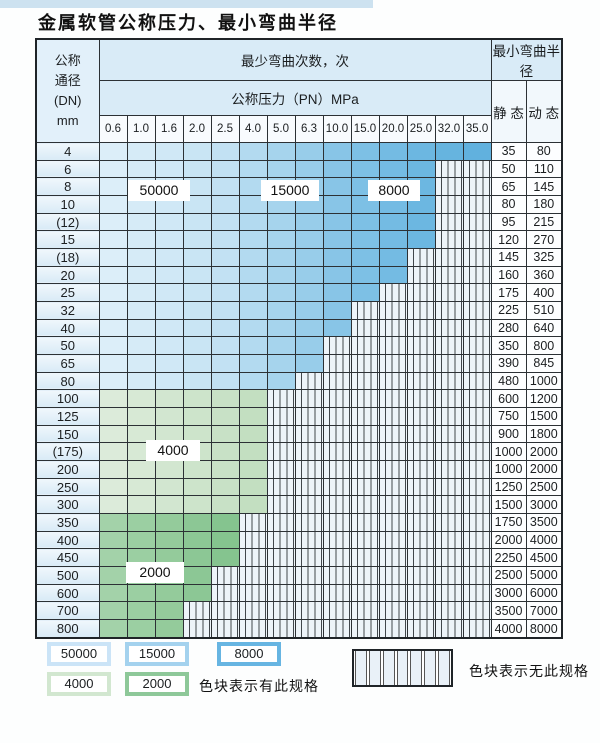 The width and height of the screenshot is (600, 743). What do you see at coordinates (157, 654) in the screenshot?
I see `legend-label-15000: 15000` at bounding box center [157, 654].